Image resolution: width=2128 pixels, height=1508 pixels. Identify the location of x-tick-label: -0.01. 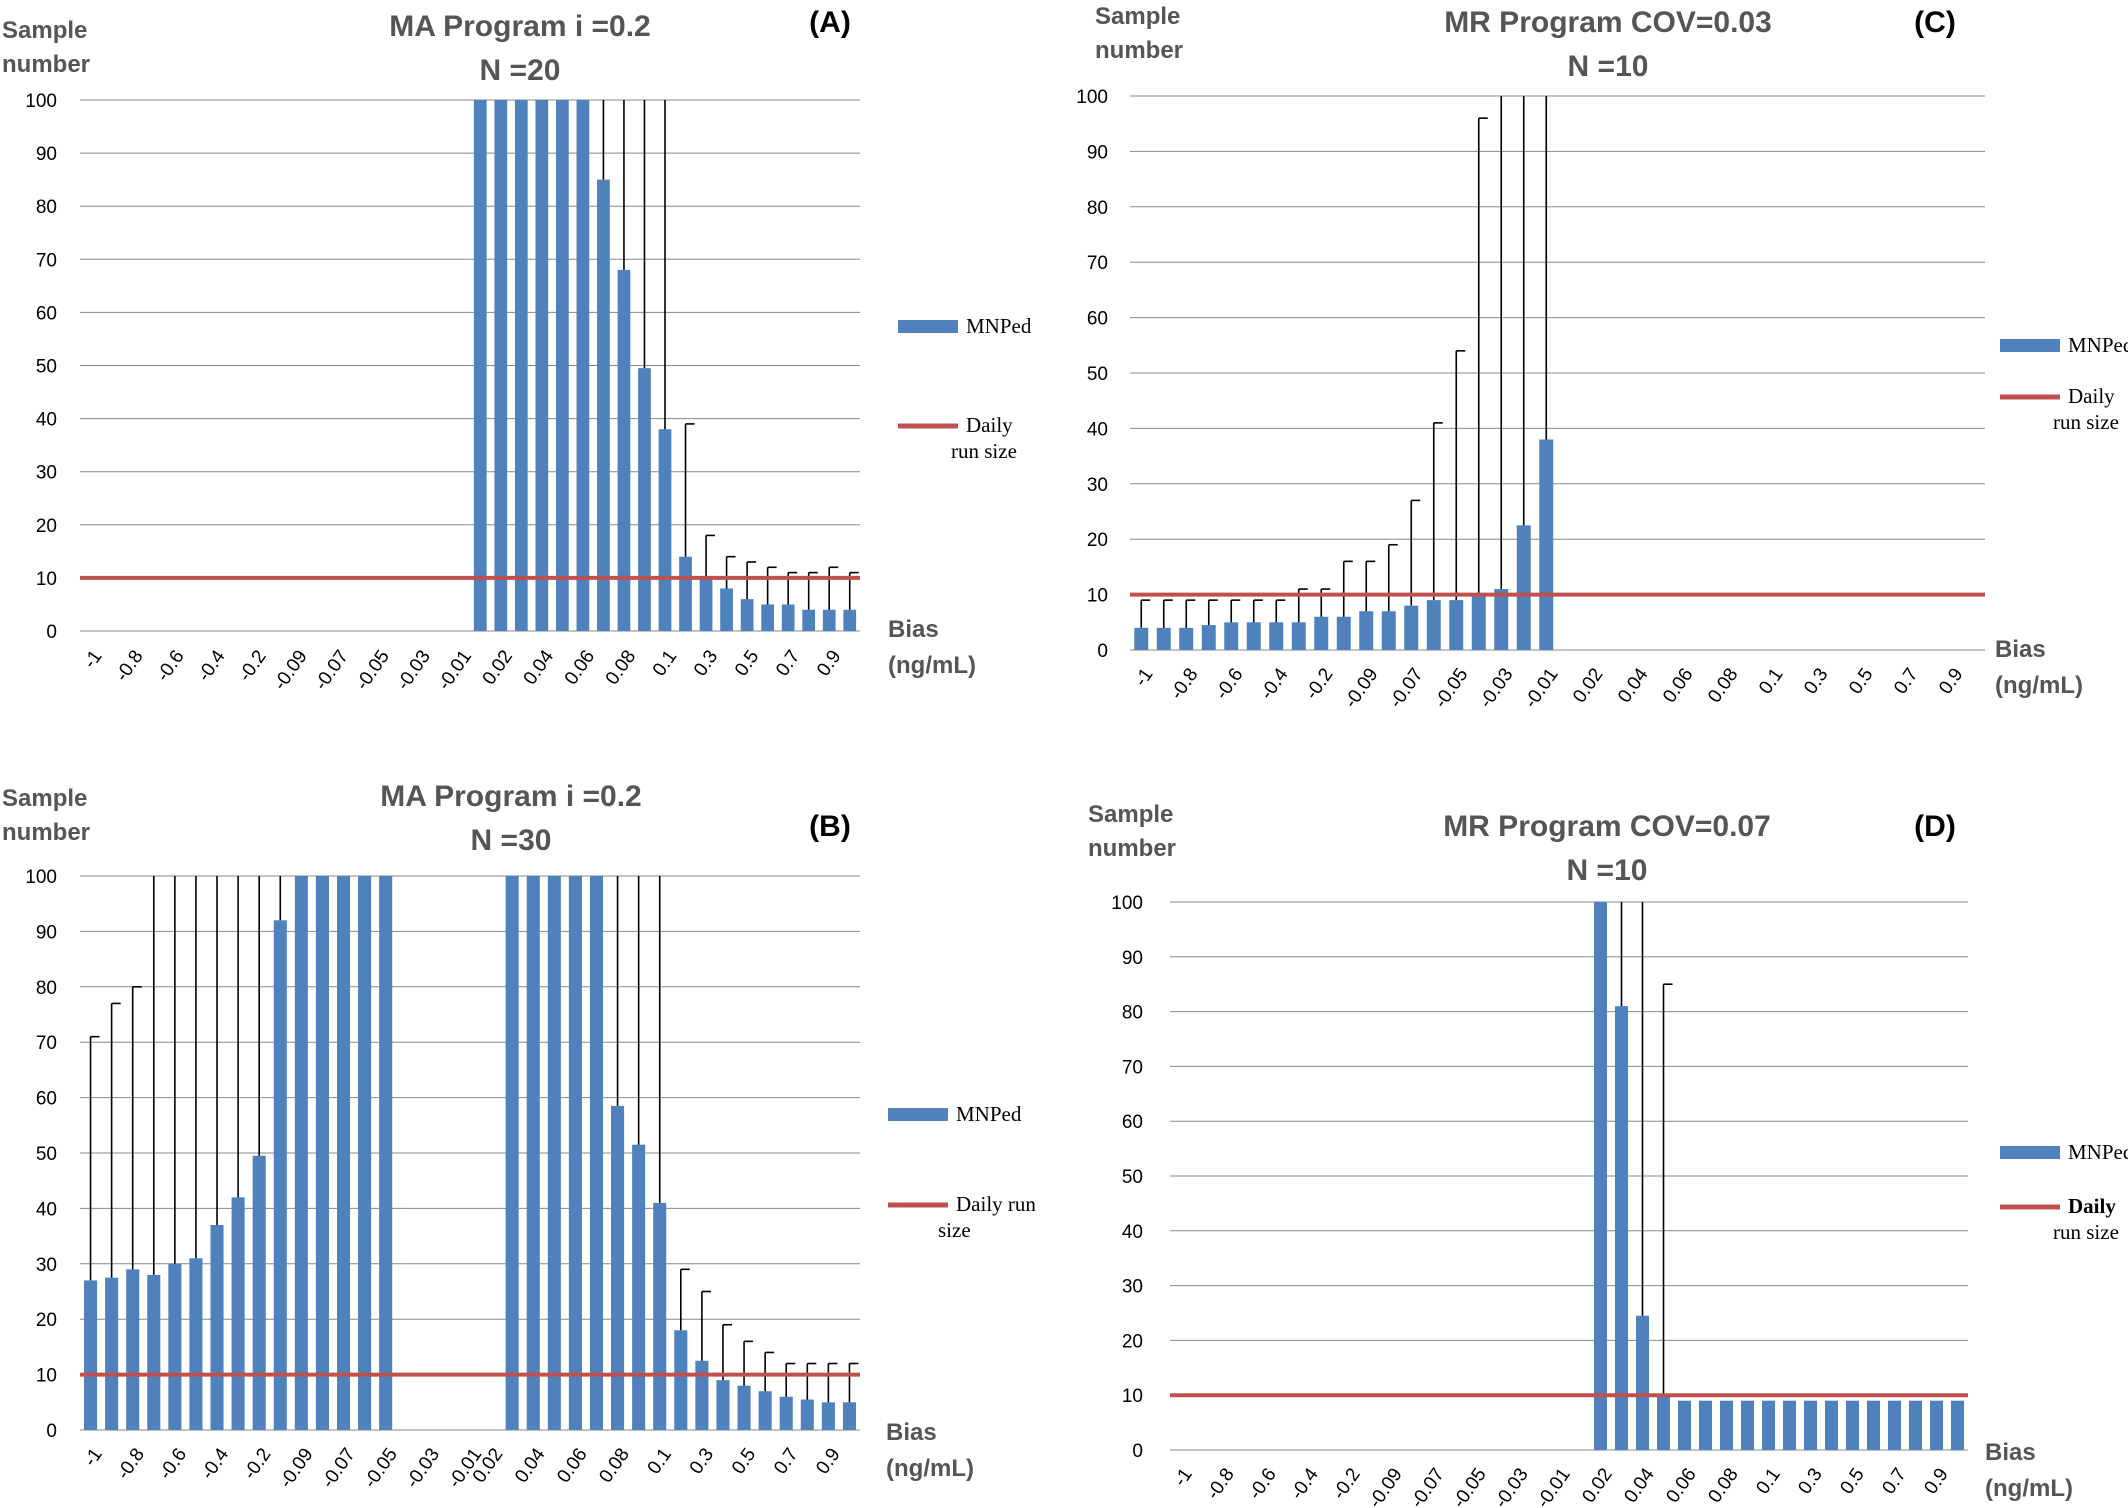
(455, 671).